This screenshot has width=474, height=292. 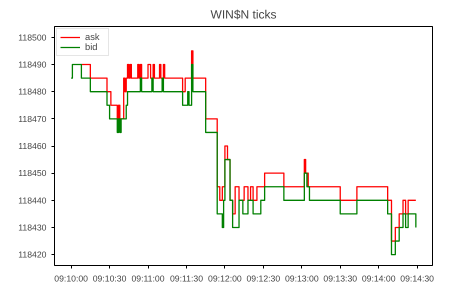 I want to click on y-tick-label: 118420, so click(x=32, y=255).